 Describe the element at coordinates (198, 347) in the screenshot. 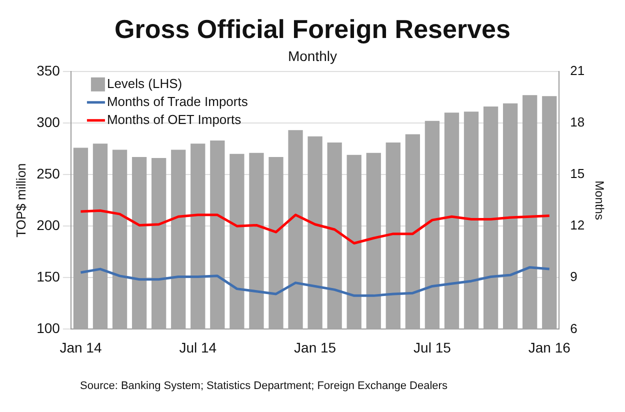

I see `x-tick-label: Jul 14` at that location.